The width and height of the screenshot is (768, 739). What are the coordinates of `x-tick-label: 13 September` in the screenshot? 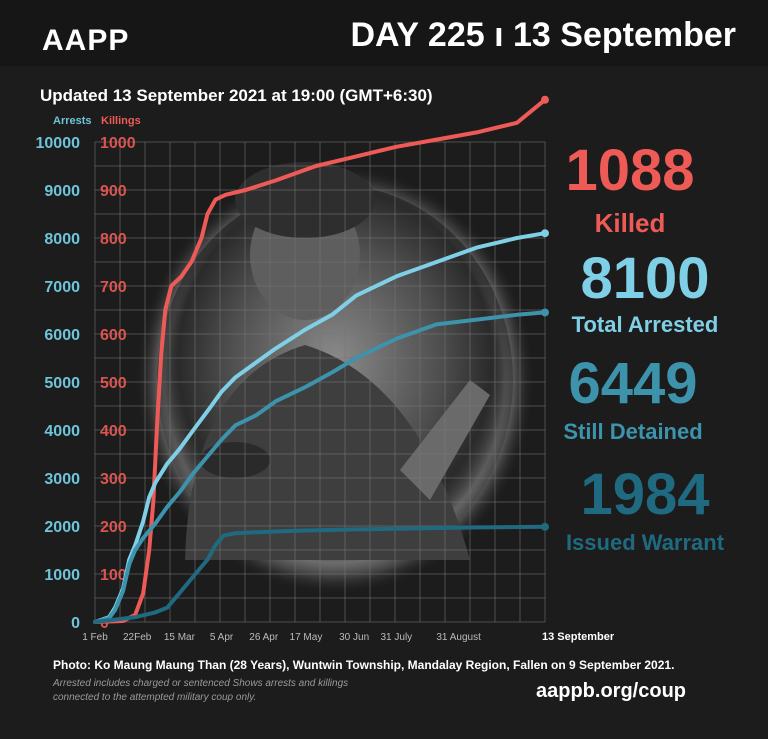 It's located at (578, 637).